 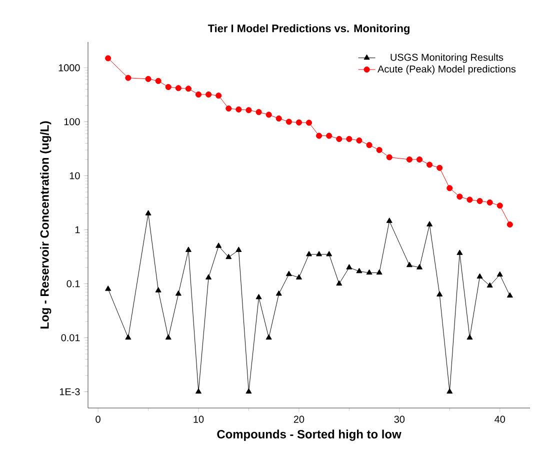 I want to click on x-tick-label: 0, so click(x=98, y=419).